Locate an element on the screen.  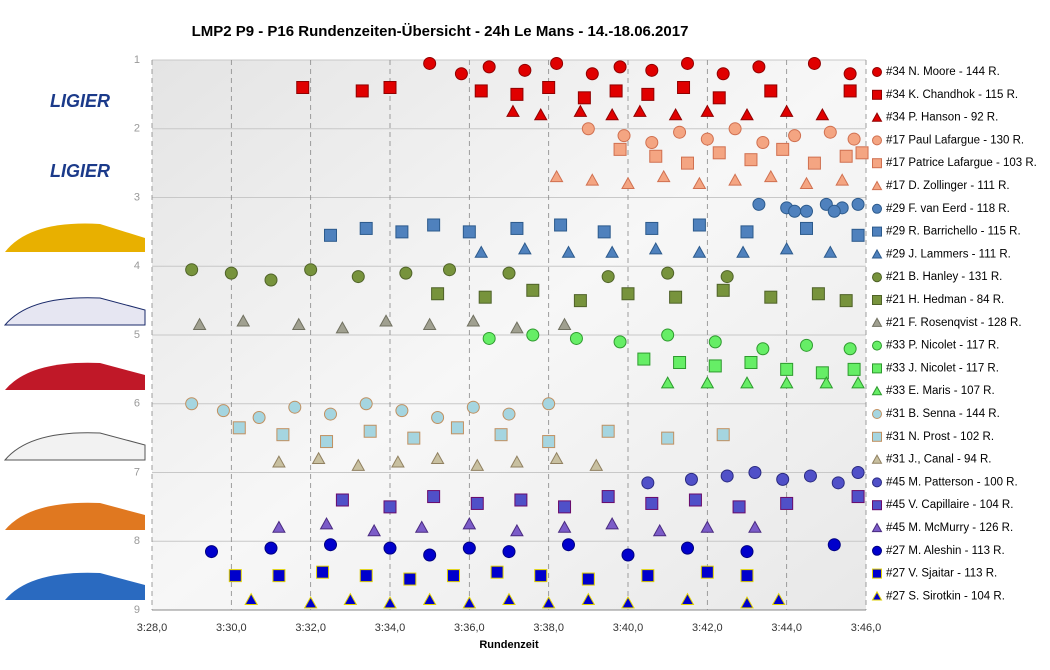
y-tick-label: 4 is located at coordinates (137, 266).